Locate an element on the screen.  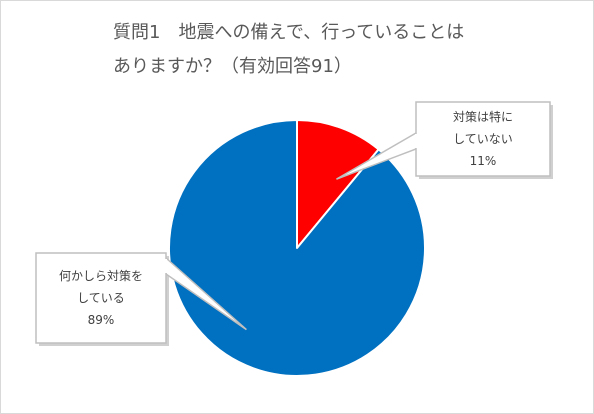
data-label-category: 対策は特に is located at coordinates (483, 116).